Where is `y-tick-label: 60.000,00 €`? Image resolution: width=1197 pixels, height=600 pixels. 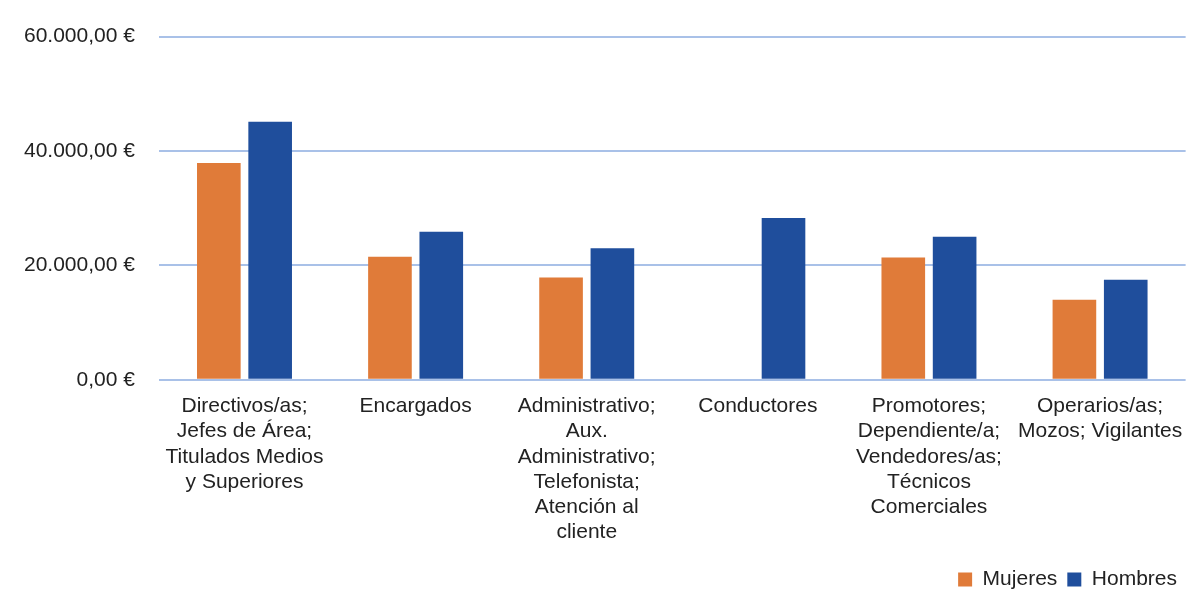 y-tick-label: 60.000,00 € is located at coordinates (80, 35).